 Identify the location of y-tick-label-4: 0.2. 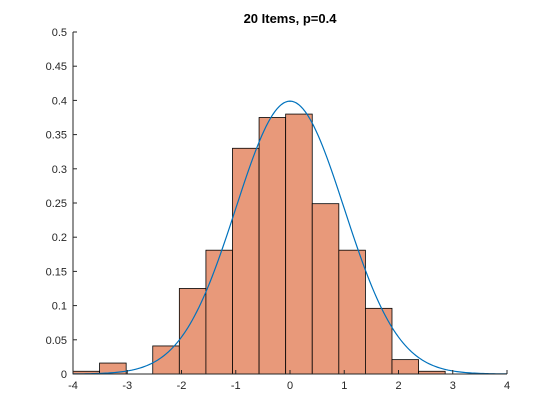
(59, 238).